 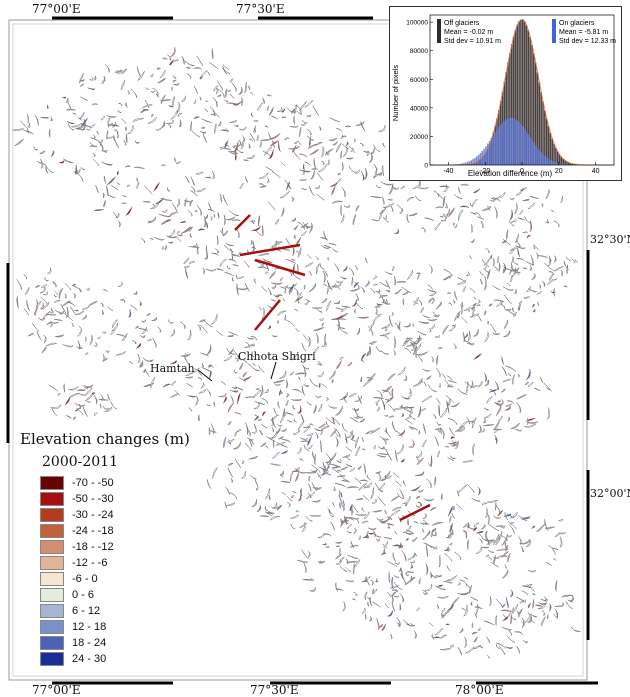 I want to click on latitude-label-lower: 32°00'N, so click(x=610, y=493).